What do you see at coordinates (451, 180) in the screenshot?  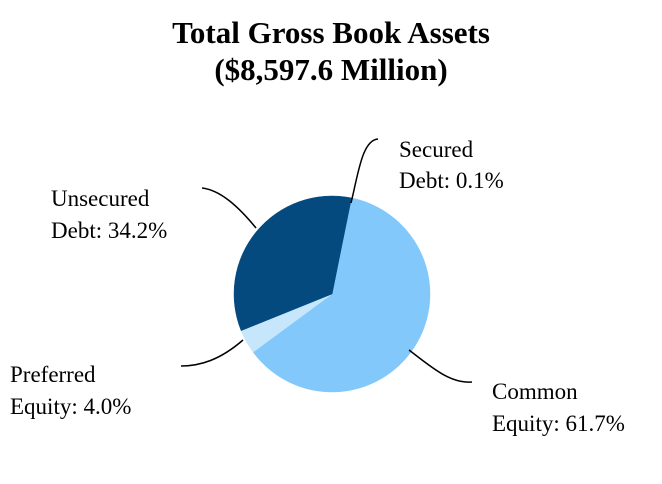 I see `label-secured-line2: Debt: 0.1%` at bounding box center [451, 180].